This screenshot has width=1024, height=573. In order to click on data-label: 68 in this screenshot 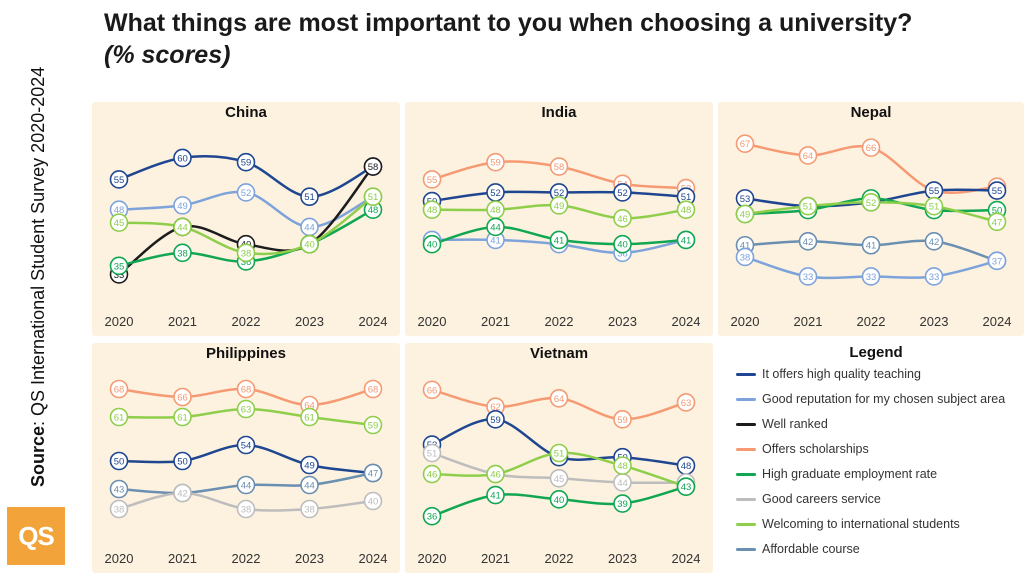, I will do `click(119, 390)`.